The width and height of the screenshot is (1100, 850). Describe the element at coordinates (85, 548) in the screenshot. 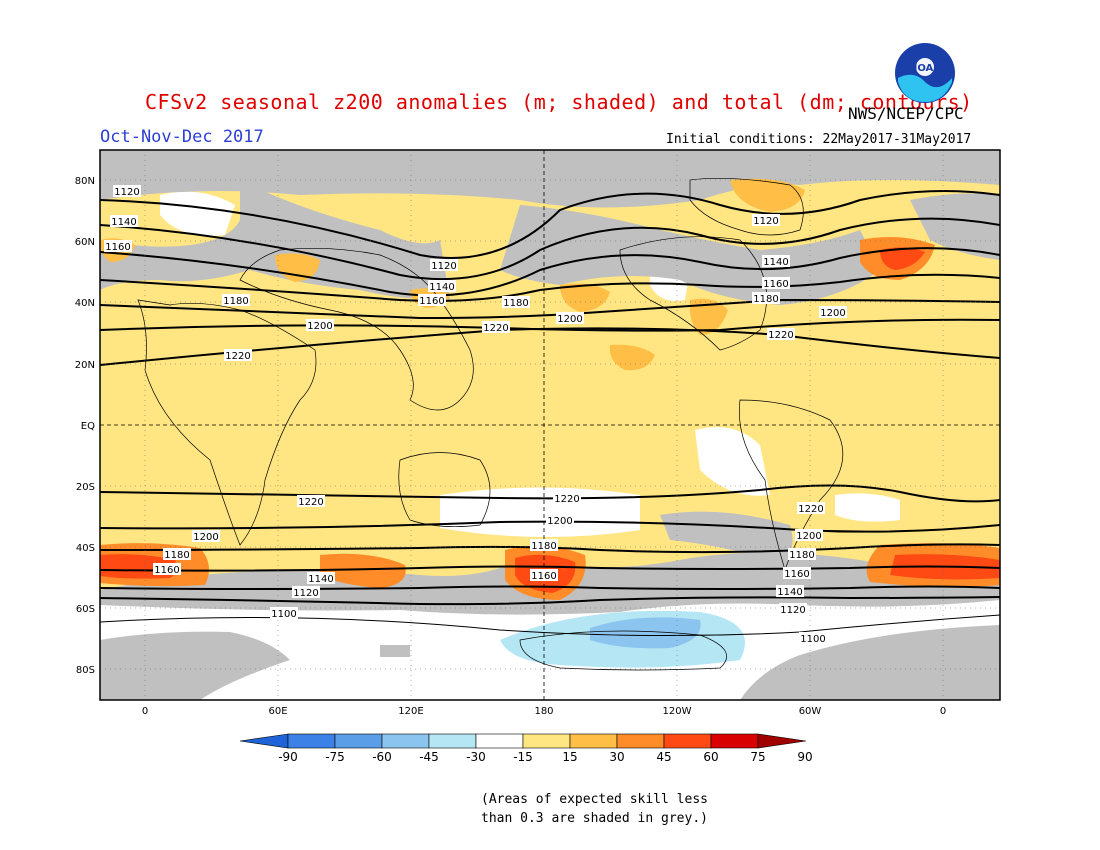

I see `lat-tick-label: 40S` at that location.